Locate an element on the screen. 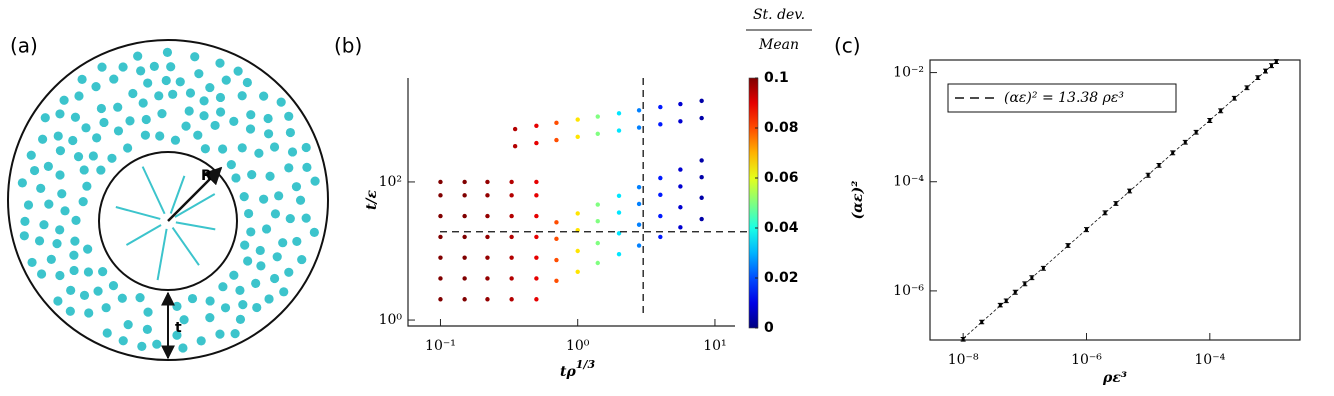 The image size is (1334, 396). x-tick-label: 10⁰ is located at coordinates (578, 346).